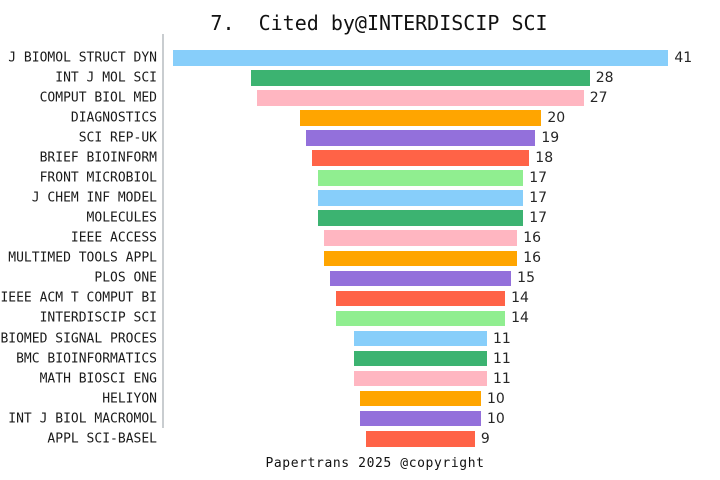 The image size is (720, 480). I want to click on category-label: J BIOMOL STRUCT DYN, so click(82, 58).